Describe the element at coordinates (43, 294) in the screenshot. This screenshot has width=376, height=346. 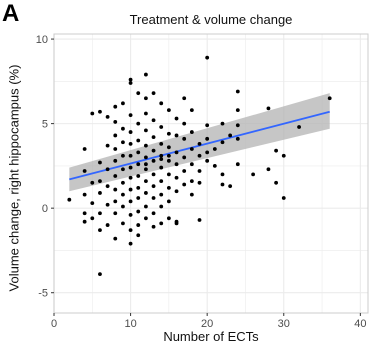
I see `y-tick-label: -5` at that location.